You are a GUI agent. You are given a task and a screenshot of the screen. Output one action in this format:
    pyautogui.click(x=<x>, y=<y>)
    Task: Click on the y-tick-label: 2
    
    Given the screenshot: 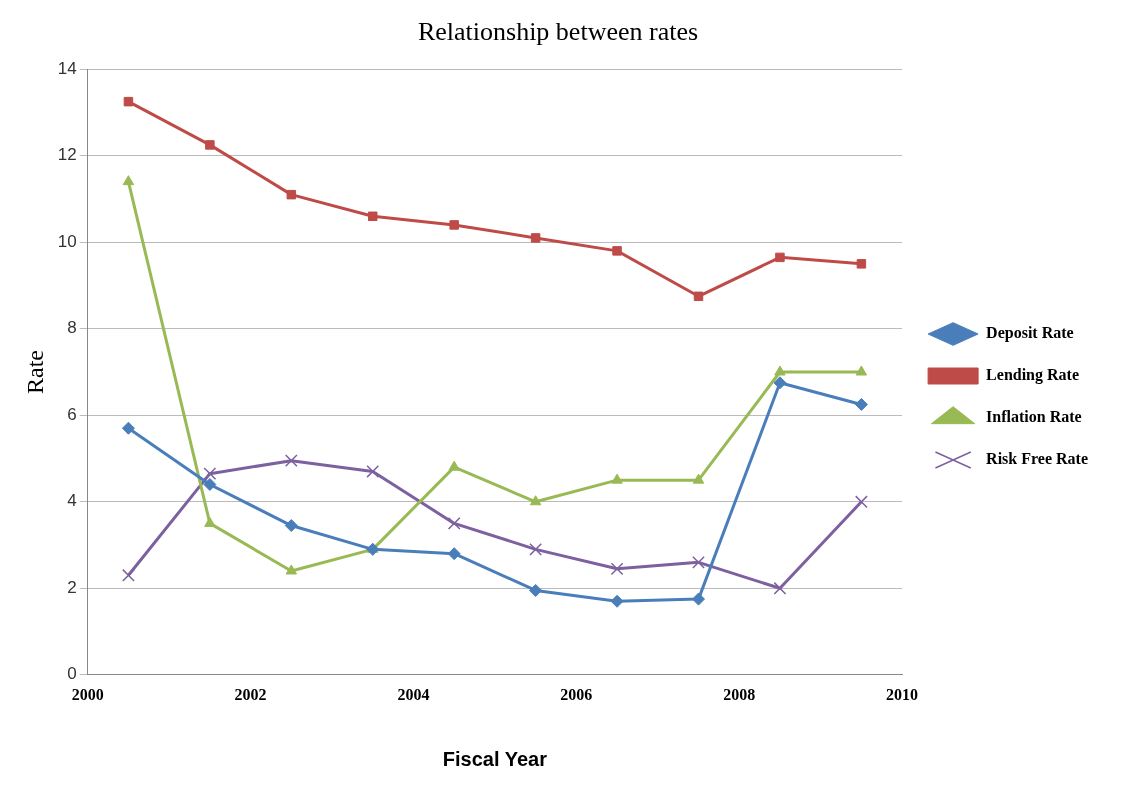 What is the action you would take?
    pyautogui.click(x=72, y=587)
    